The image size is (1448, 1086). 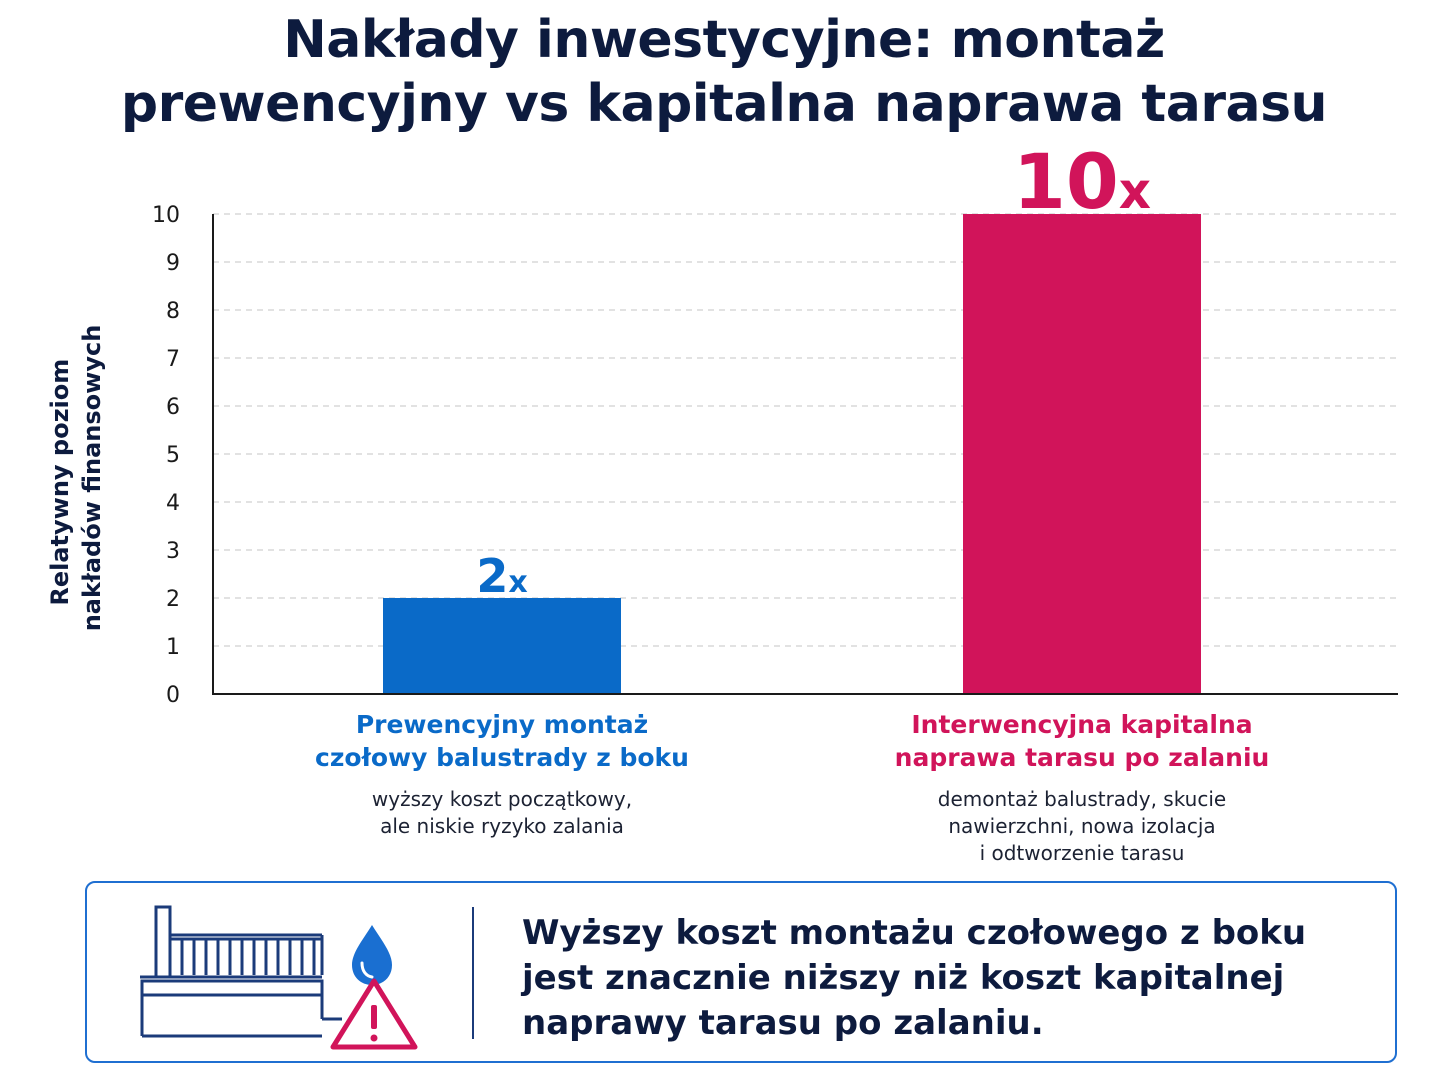 What do you see at coordinates (502, 724) in the screenshot?
I see `category-title-line1: Prewencyjny montaż` at bounding box center [502, 724].